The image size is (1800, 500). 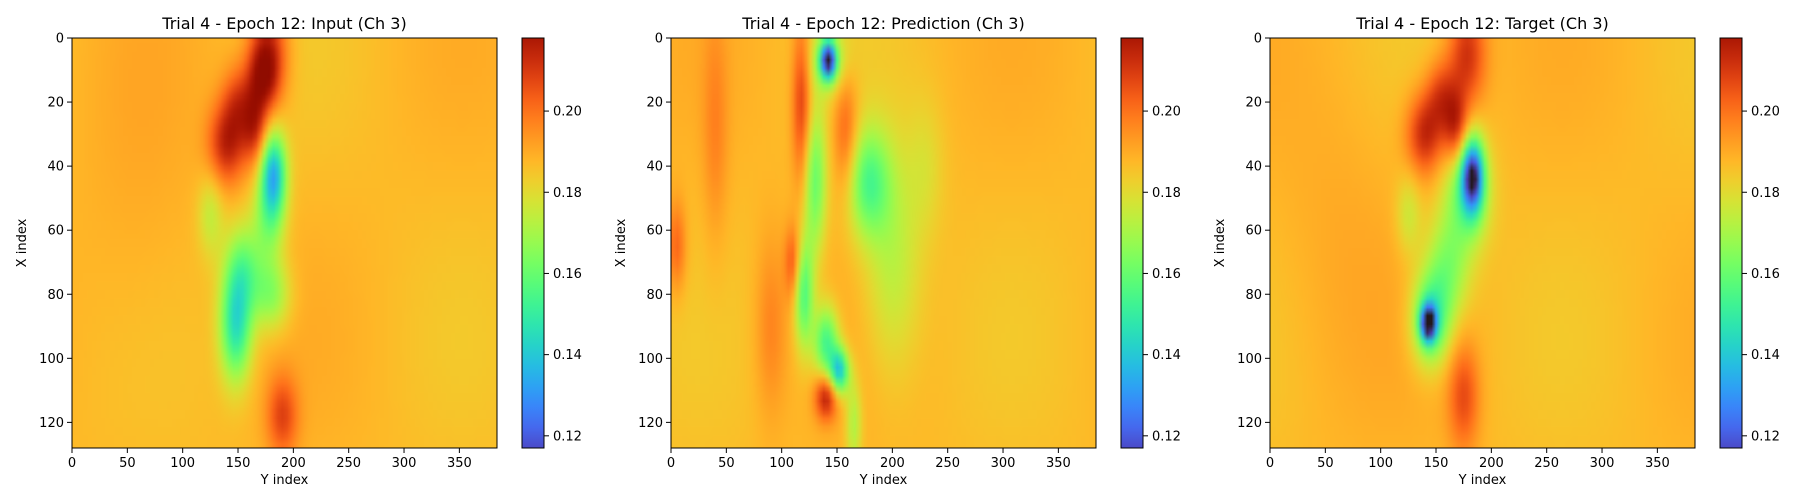 I want to click on chart-title: Trial 4 - Epoch 12: Prediction (Ch 3), so click(x=882, y=23).